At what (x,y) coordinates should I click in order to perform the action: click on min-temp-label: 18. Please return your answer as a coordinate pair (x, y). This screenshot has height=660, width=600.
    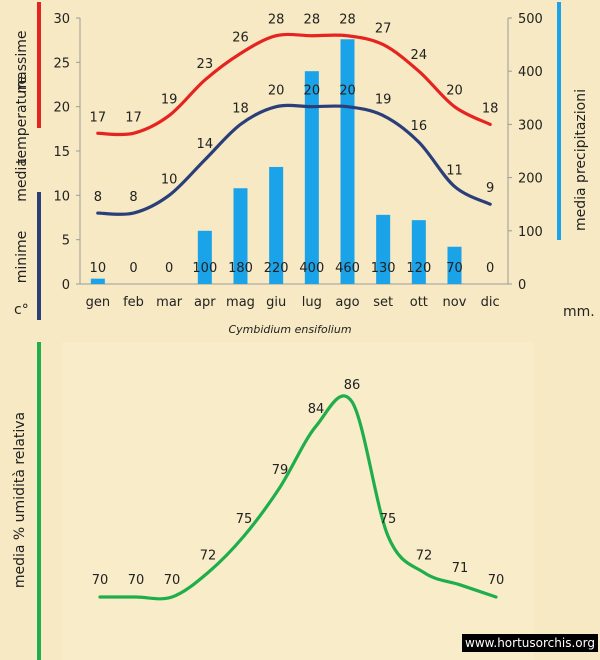
    Looking at the image, I should click on (240, 108).